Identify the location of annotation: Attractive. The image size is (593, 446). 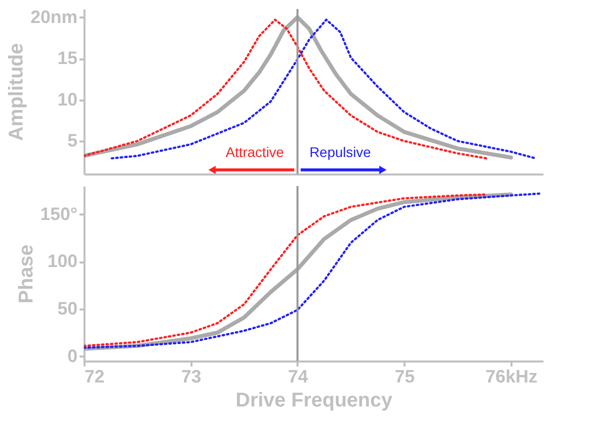
(255, 152).